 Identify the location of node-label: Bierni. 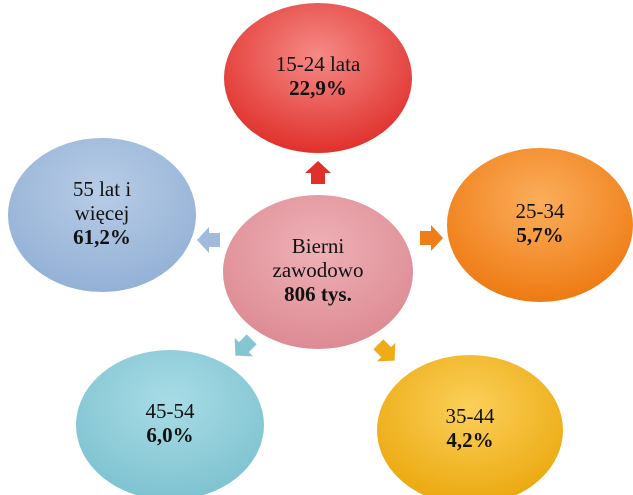
(318, 246).